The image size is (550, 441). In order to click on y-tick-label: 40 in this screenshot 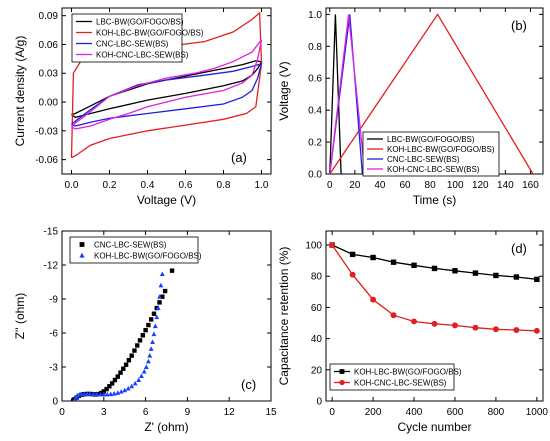, I will do `click(317, 339)`.